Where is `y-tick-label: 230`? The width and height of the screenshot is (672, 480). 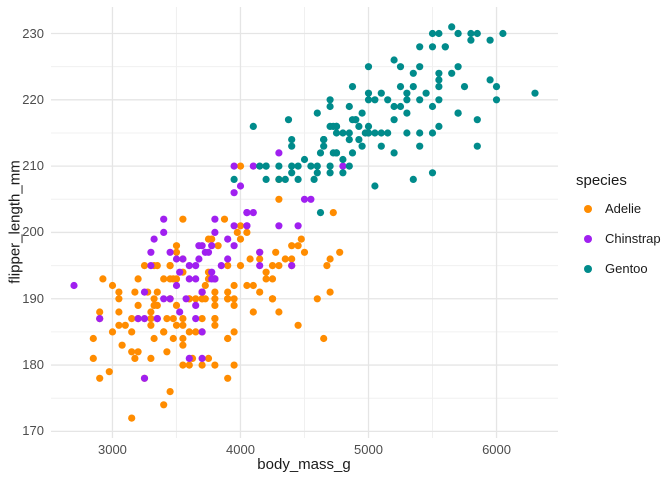
y-tick-label: 230 is located at coordinates (33, 33).